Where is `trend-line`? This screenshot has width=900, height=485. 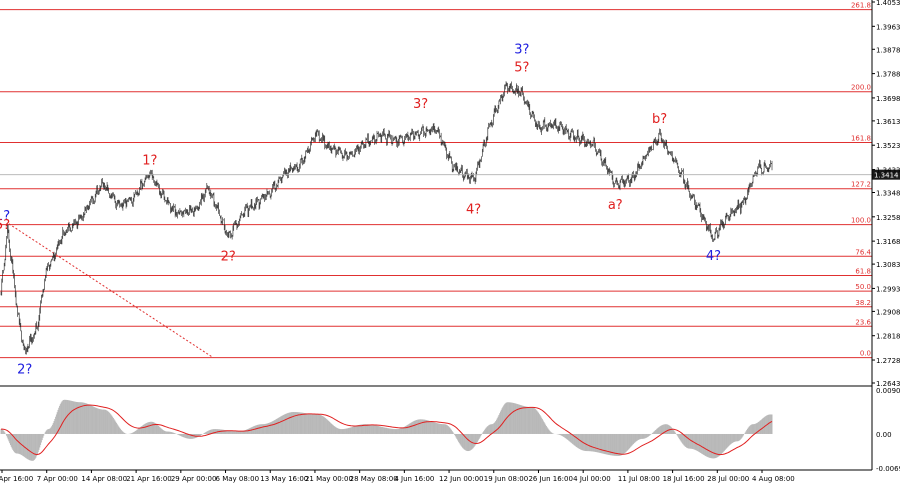 trend-line is located at coordinates (111, 291).